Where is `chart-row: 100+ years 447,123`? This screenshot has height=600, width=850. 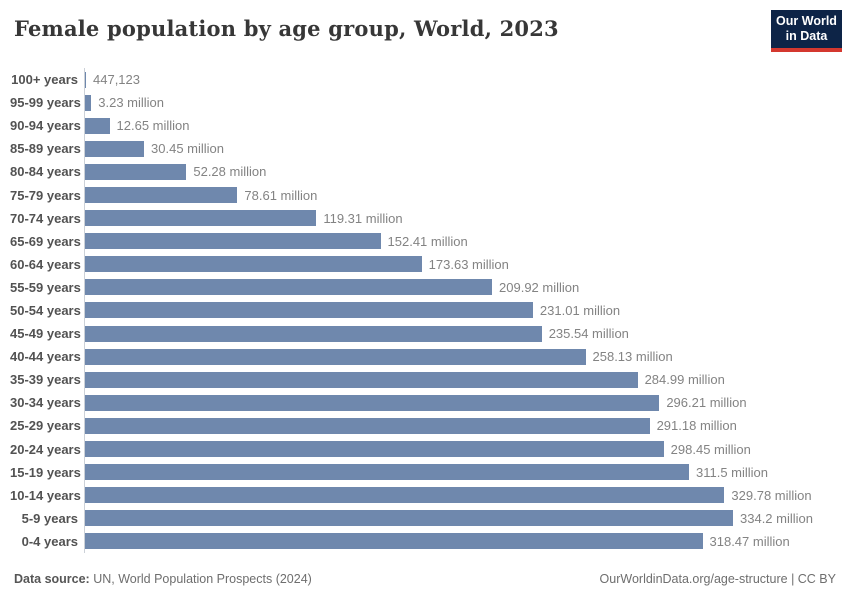 chart-row: 100+ years 447,123 is located at coordinates (430, 80).